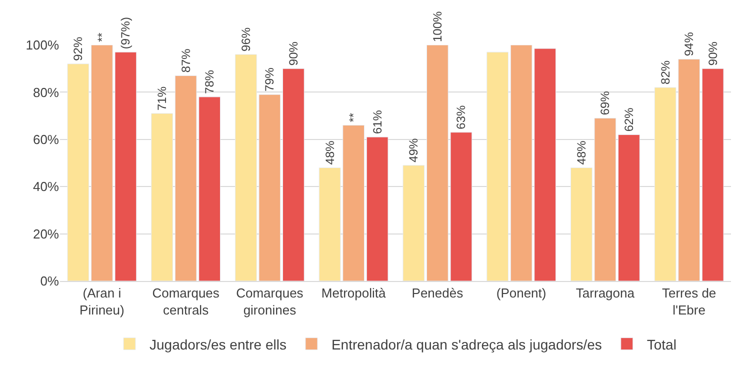 This screenshot has height=372, width=751. Describe the element at coordinates (269, 79) in the screenshot. I see `data-label: 79%` at that location.